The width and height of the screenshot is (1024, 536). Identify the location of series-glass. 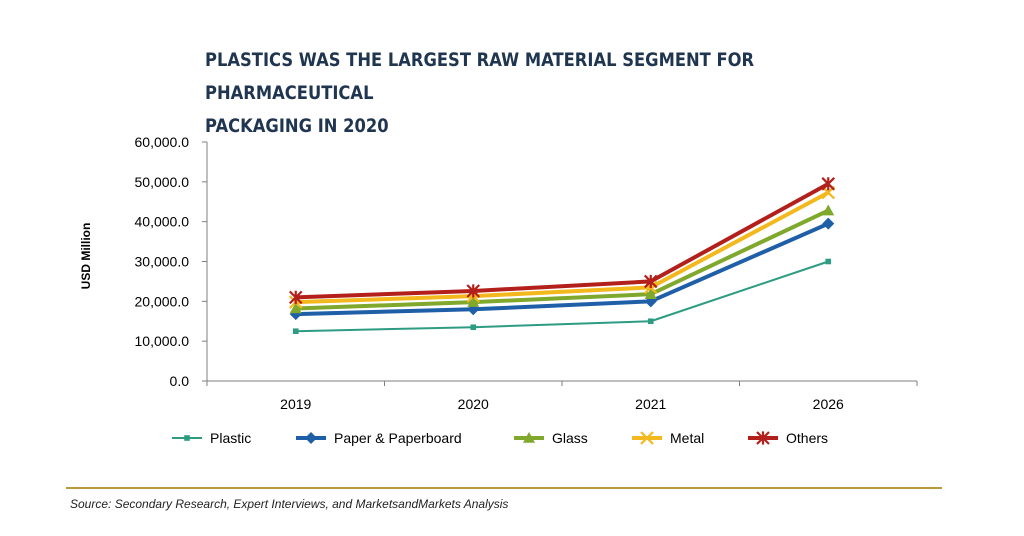
(562, 259).